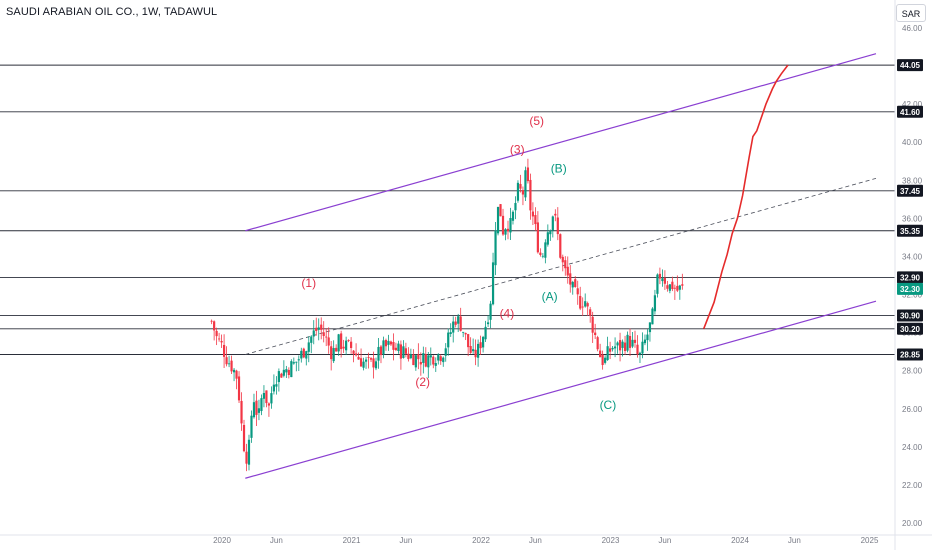 The width and height of the screenshot is (932, 550). What do you see at coordinates (507, 313) in the screenshot?
I see `wave-label: (4)` at bounding box center [507, 313].